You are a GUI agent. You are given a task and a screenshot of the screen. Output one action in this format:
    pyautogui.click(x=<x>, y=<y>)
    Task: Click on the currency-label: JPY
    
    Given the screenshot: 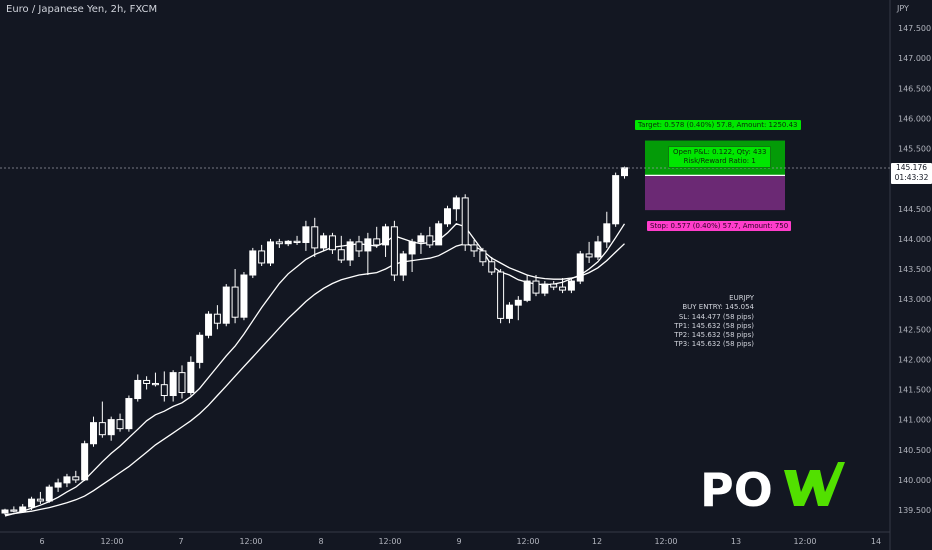 What is the action you would take?
    pyautogui.click(x=903, y=8)
    